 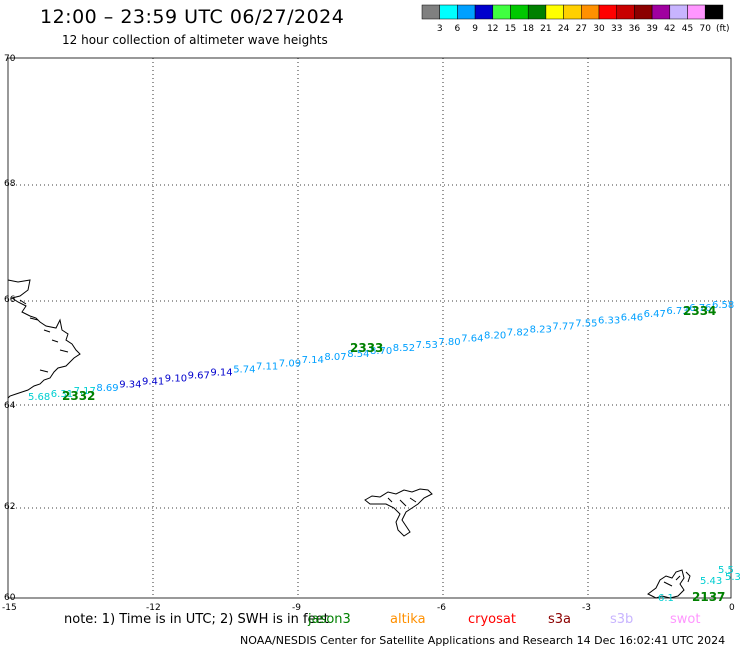 What do you see at coordinates (564, 29) in the screenshot?
I see `legend-label: 24` at bounding box center [564, 29].